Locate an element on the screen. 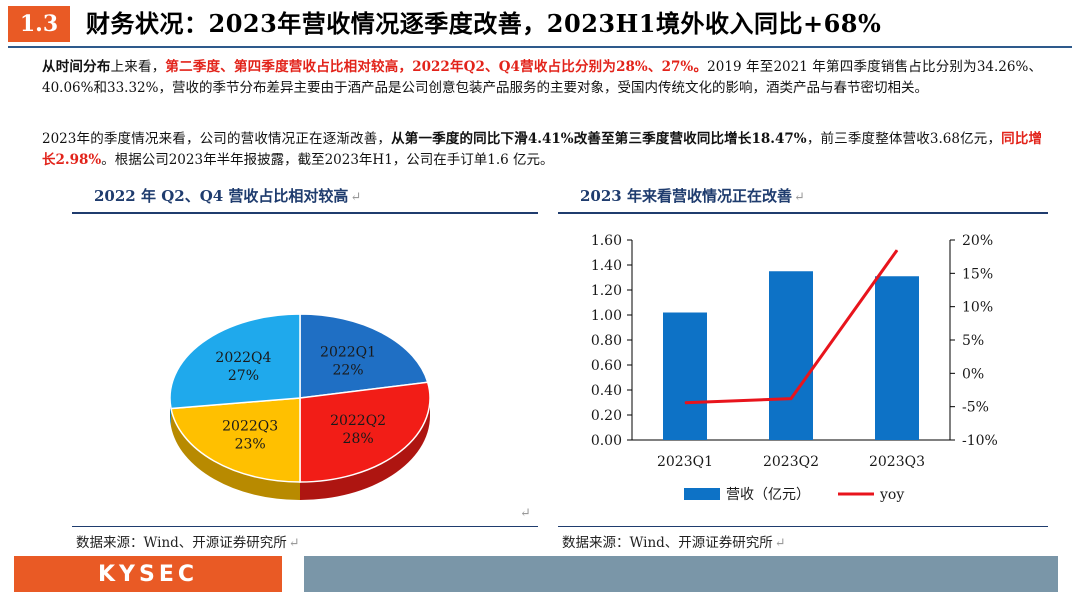 This screenshot has width=1080, height=607. pie-chart-title: 2022 年 Q2、Q4 营收占比相对较高 ↵ is located at coordinates (227, 196).